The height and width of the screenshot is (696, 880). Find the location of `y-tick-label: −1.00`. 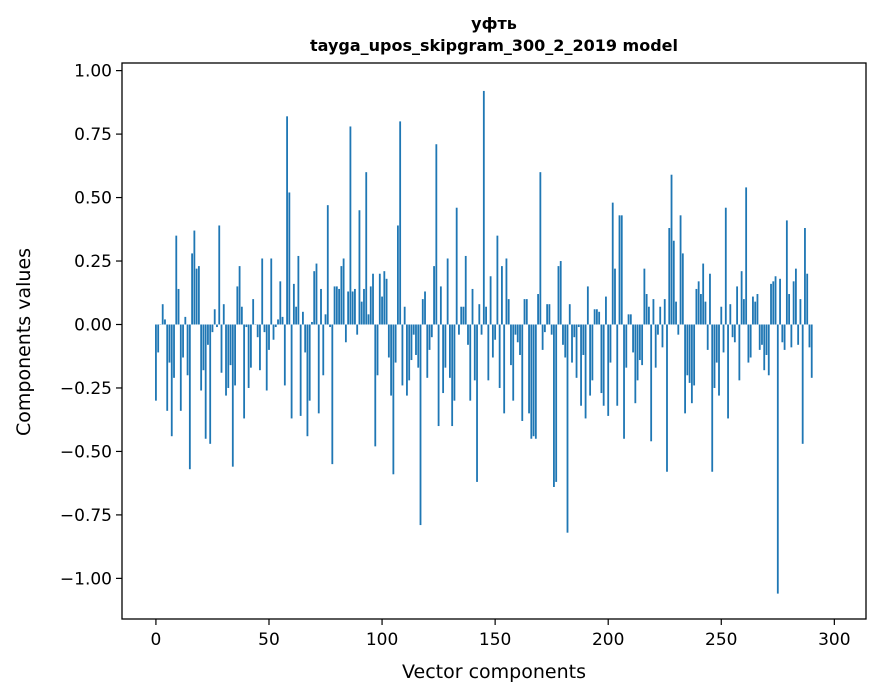

y-tick-label: −1.00 is located at coordinates (86, 579).